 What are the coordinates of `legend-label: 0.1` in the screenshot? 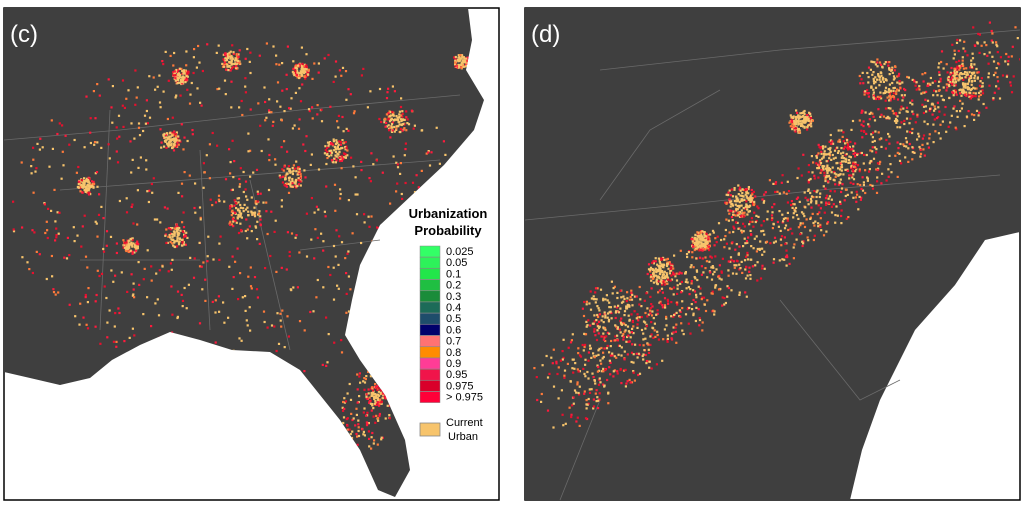 It's located at (453, 274).